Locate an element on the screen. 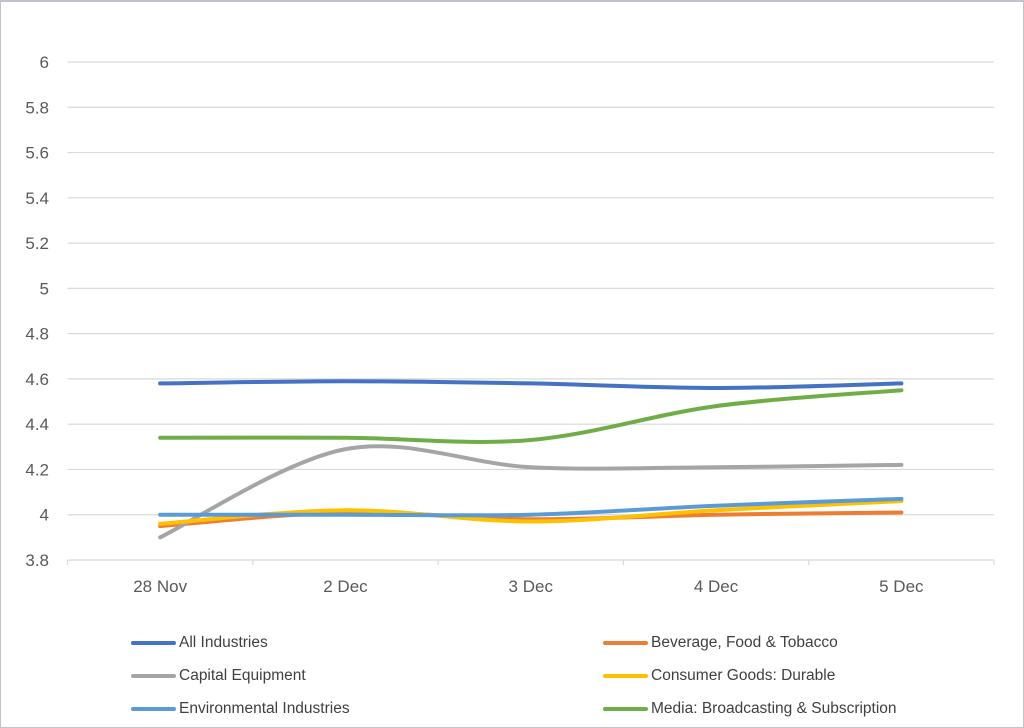 The width and height of the screenshot is (1024, 728). legend-item-all-industries: All Industries is located at coordinates (367, 643).